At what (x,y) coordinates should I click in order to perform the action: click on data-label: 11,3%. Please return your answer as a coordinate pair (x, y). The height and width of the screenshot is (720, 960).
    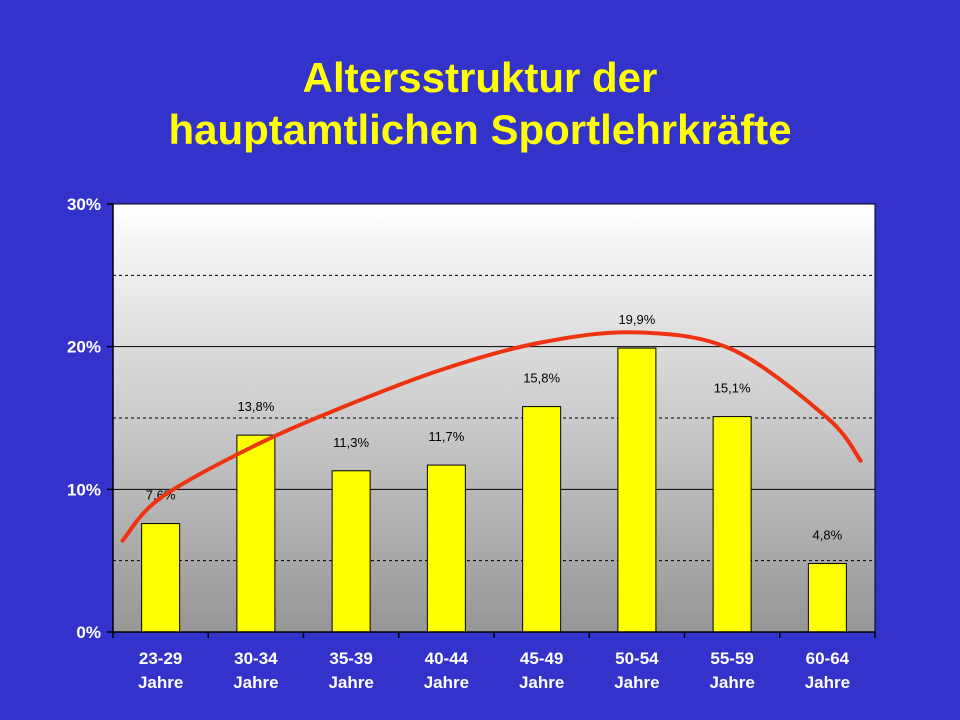
    Looking at the image, I should click on (351, 442).